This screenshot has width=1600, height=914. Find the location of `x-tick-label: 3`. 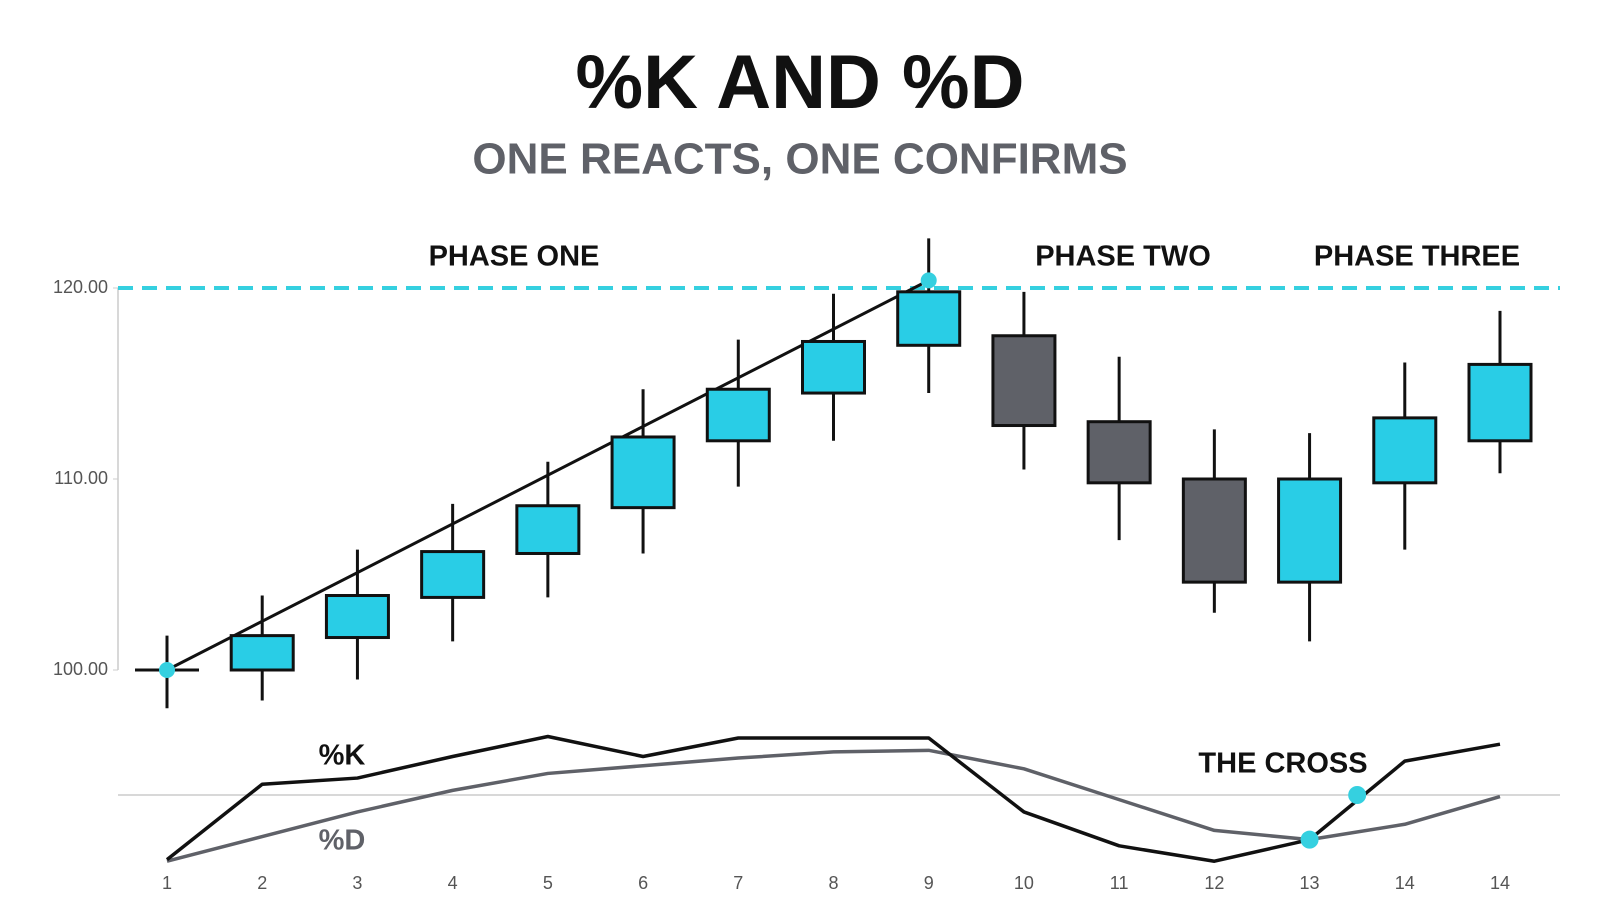

x-tick-label: 3 is located at coordinates (357, 883).